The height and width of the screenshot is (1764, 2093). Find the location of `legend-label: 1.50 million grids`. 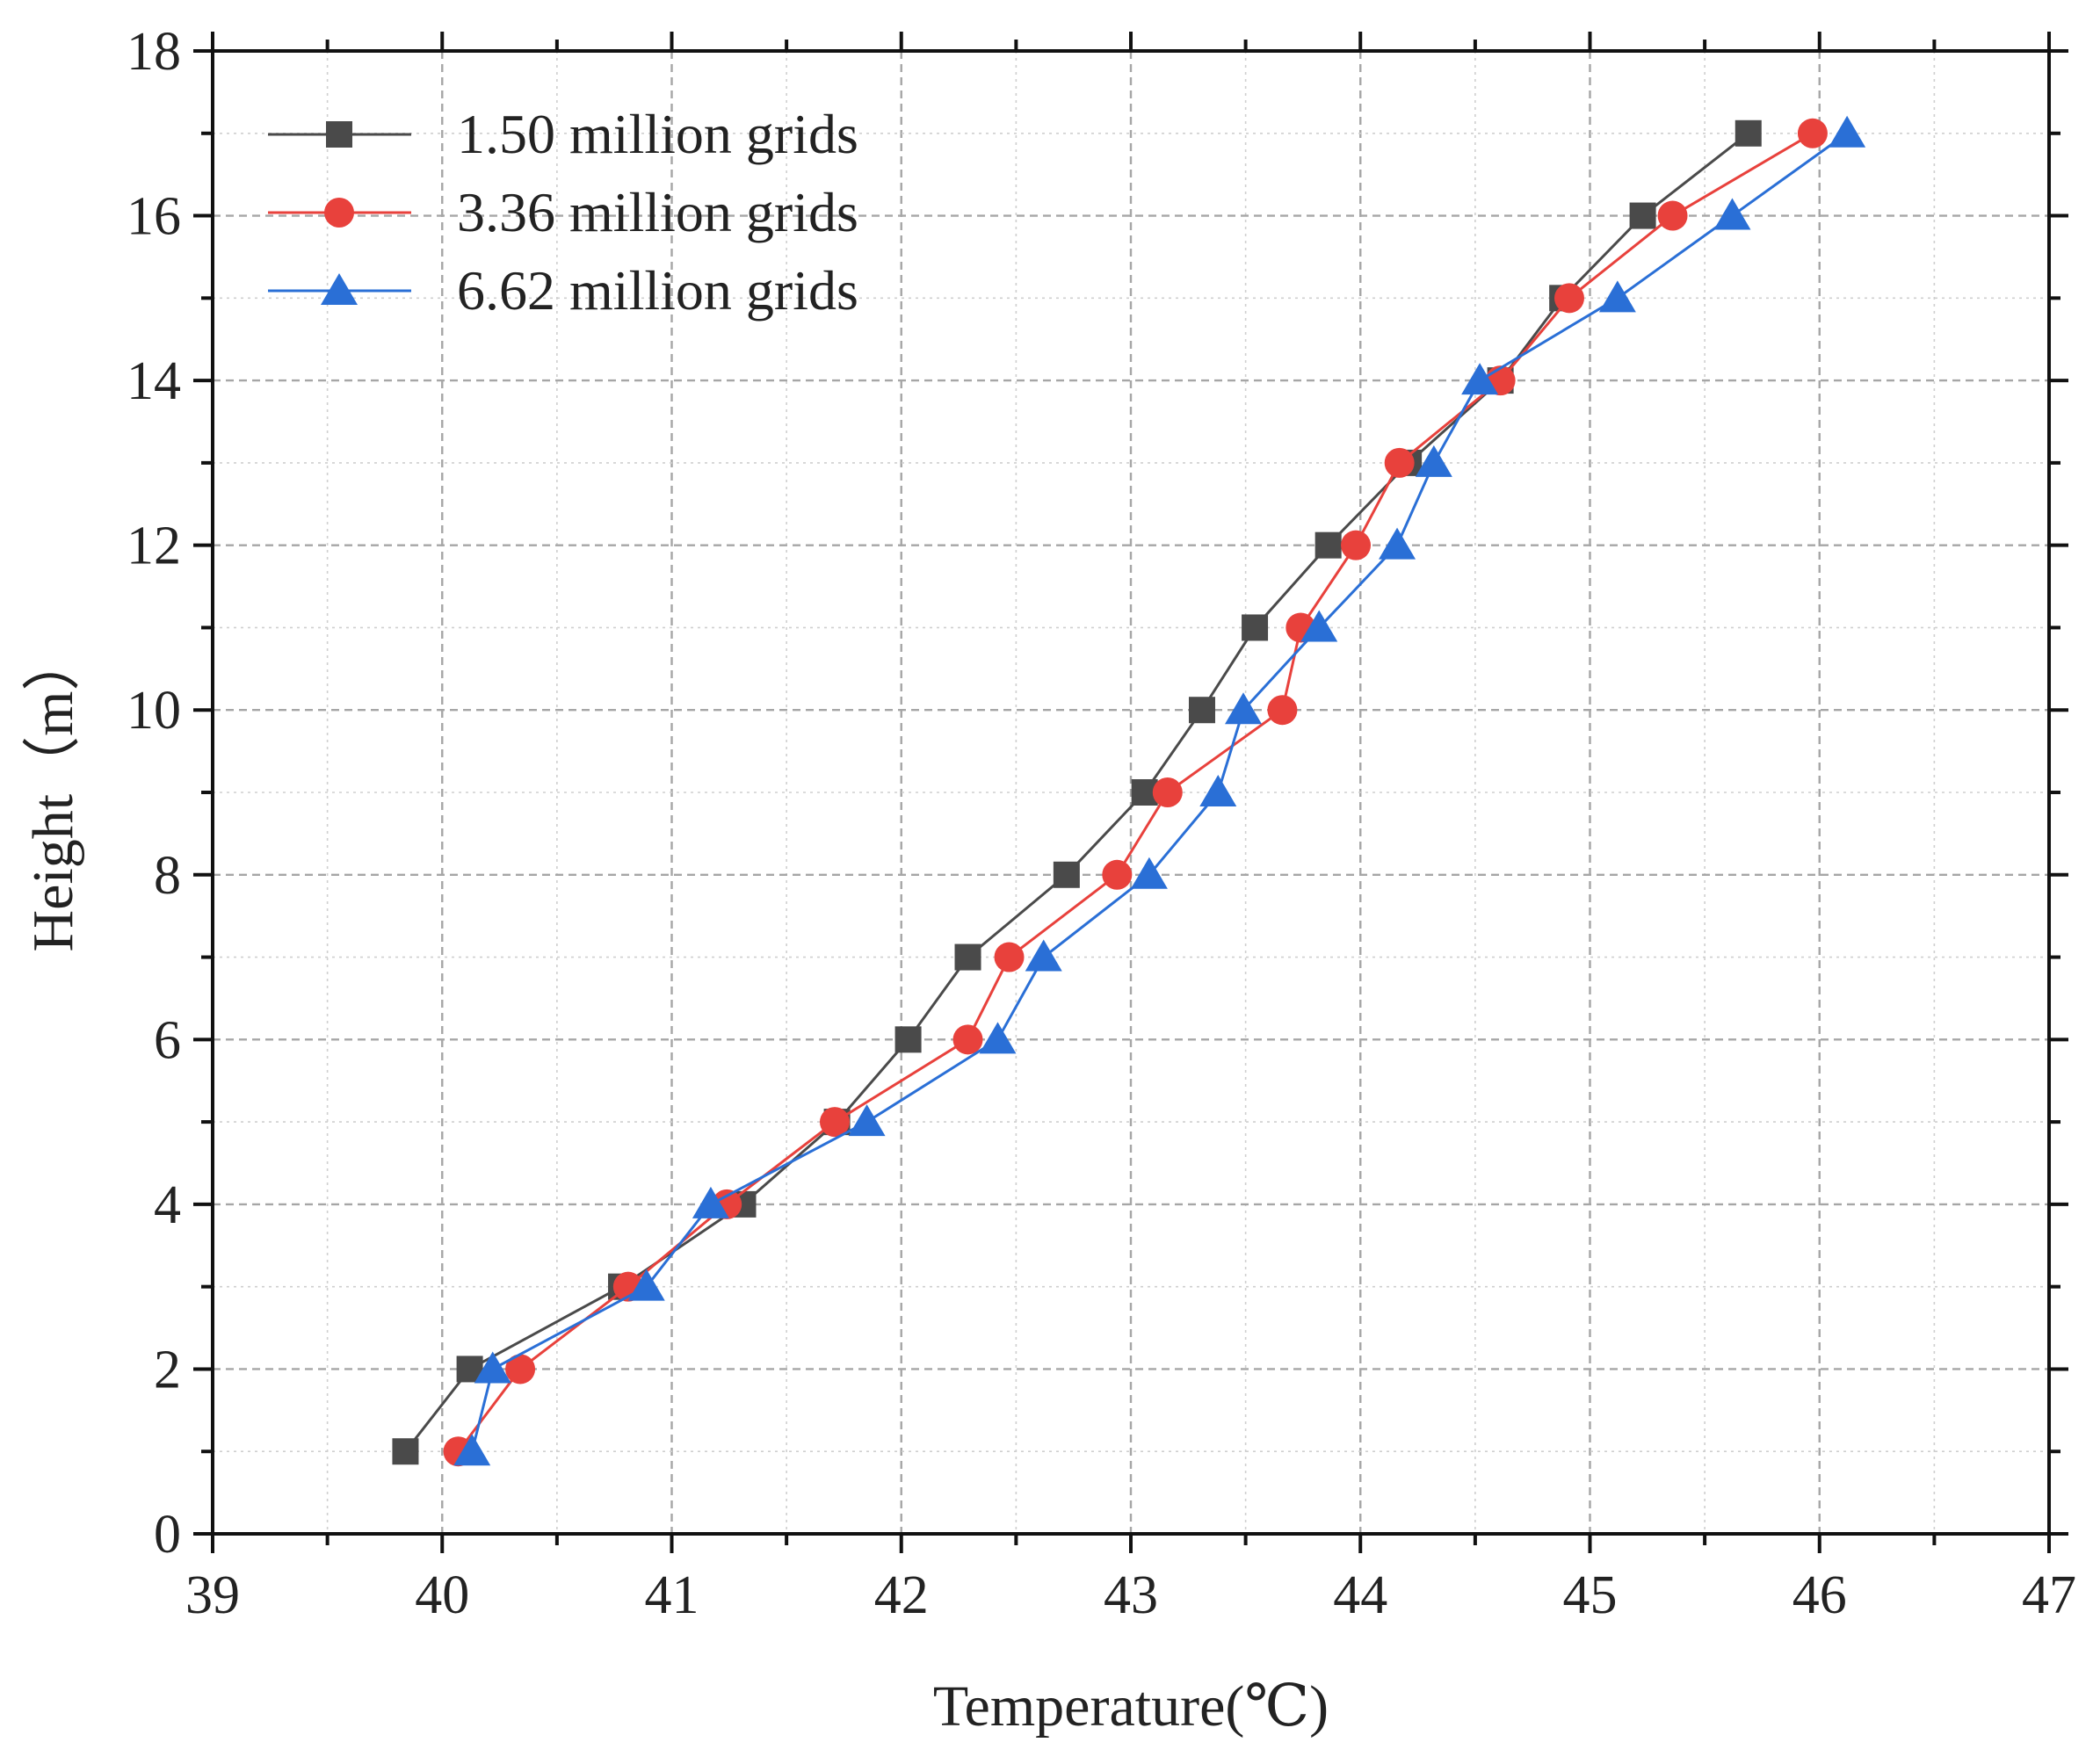

legend-label: 1.50 million grids is located at coordinates (657, 134).